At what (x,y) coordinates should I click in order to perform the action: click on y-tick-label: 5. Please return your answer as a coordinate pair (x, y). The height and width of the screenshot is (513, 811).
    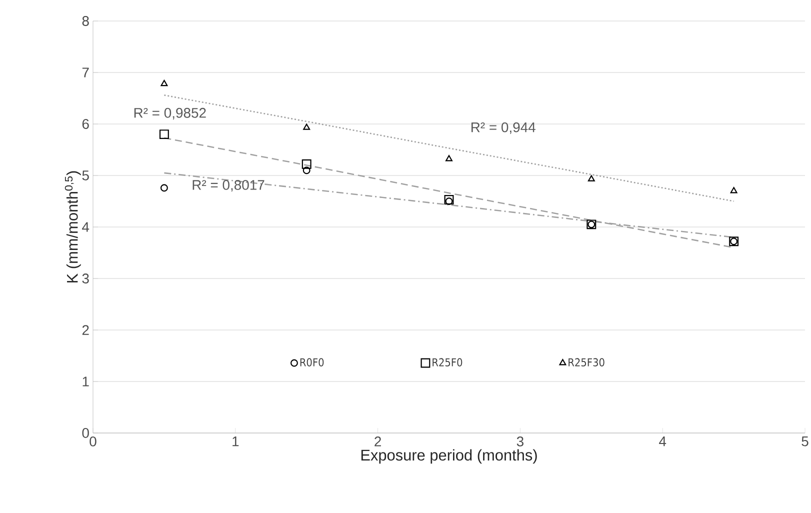
    Looking at the image, I should click on (85, 175).